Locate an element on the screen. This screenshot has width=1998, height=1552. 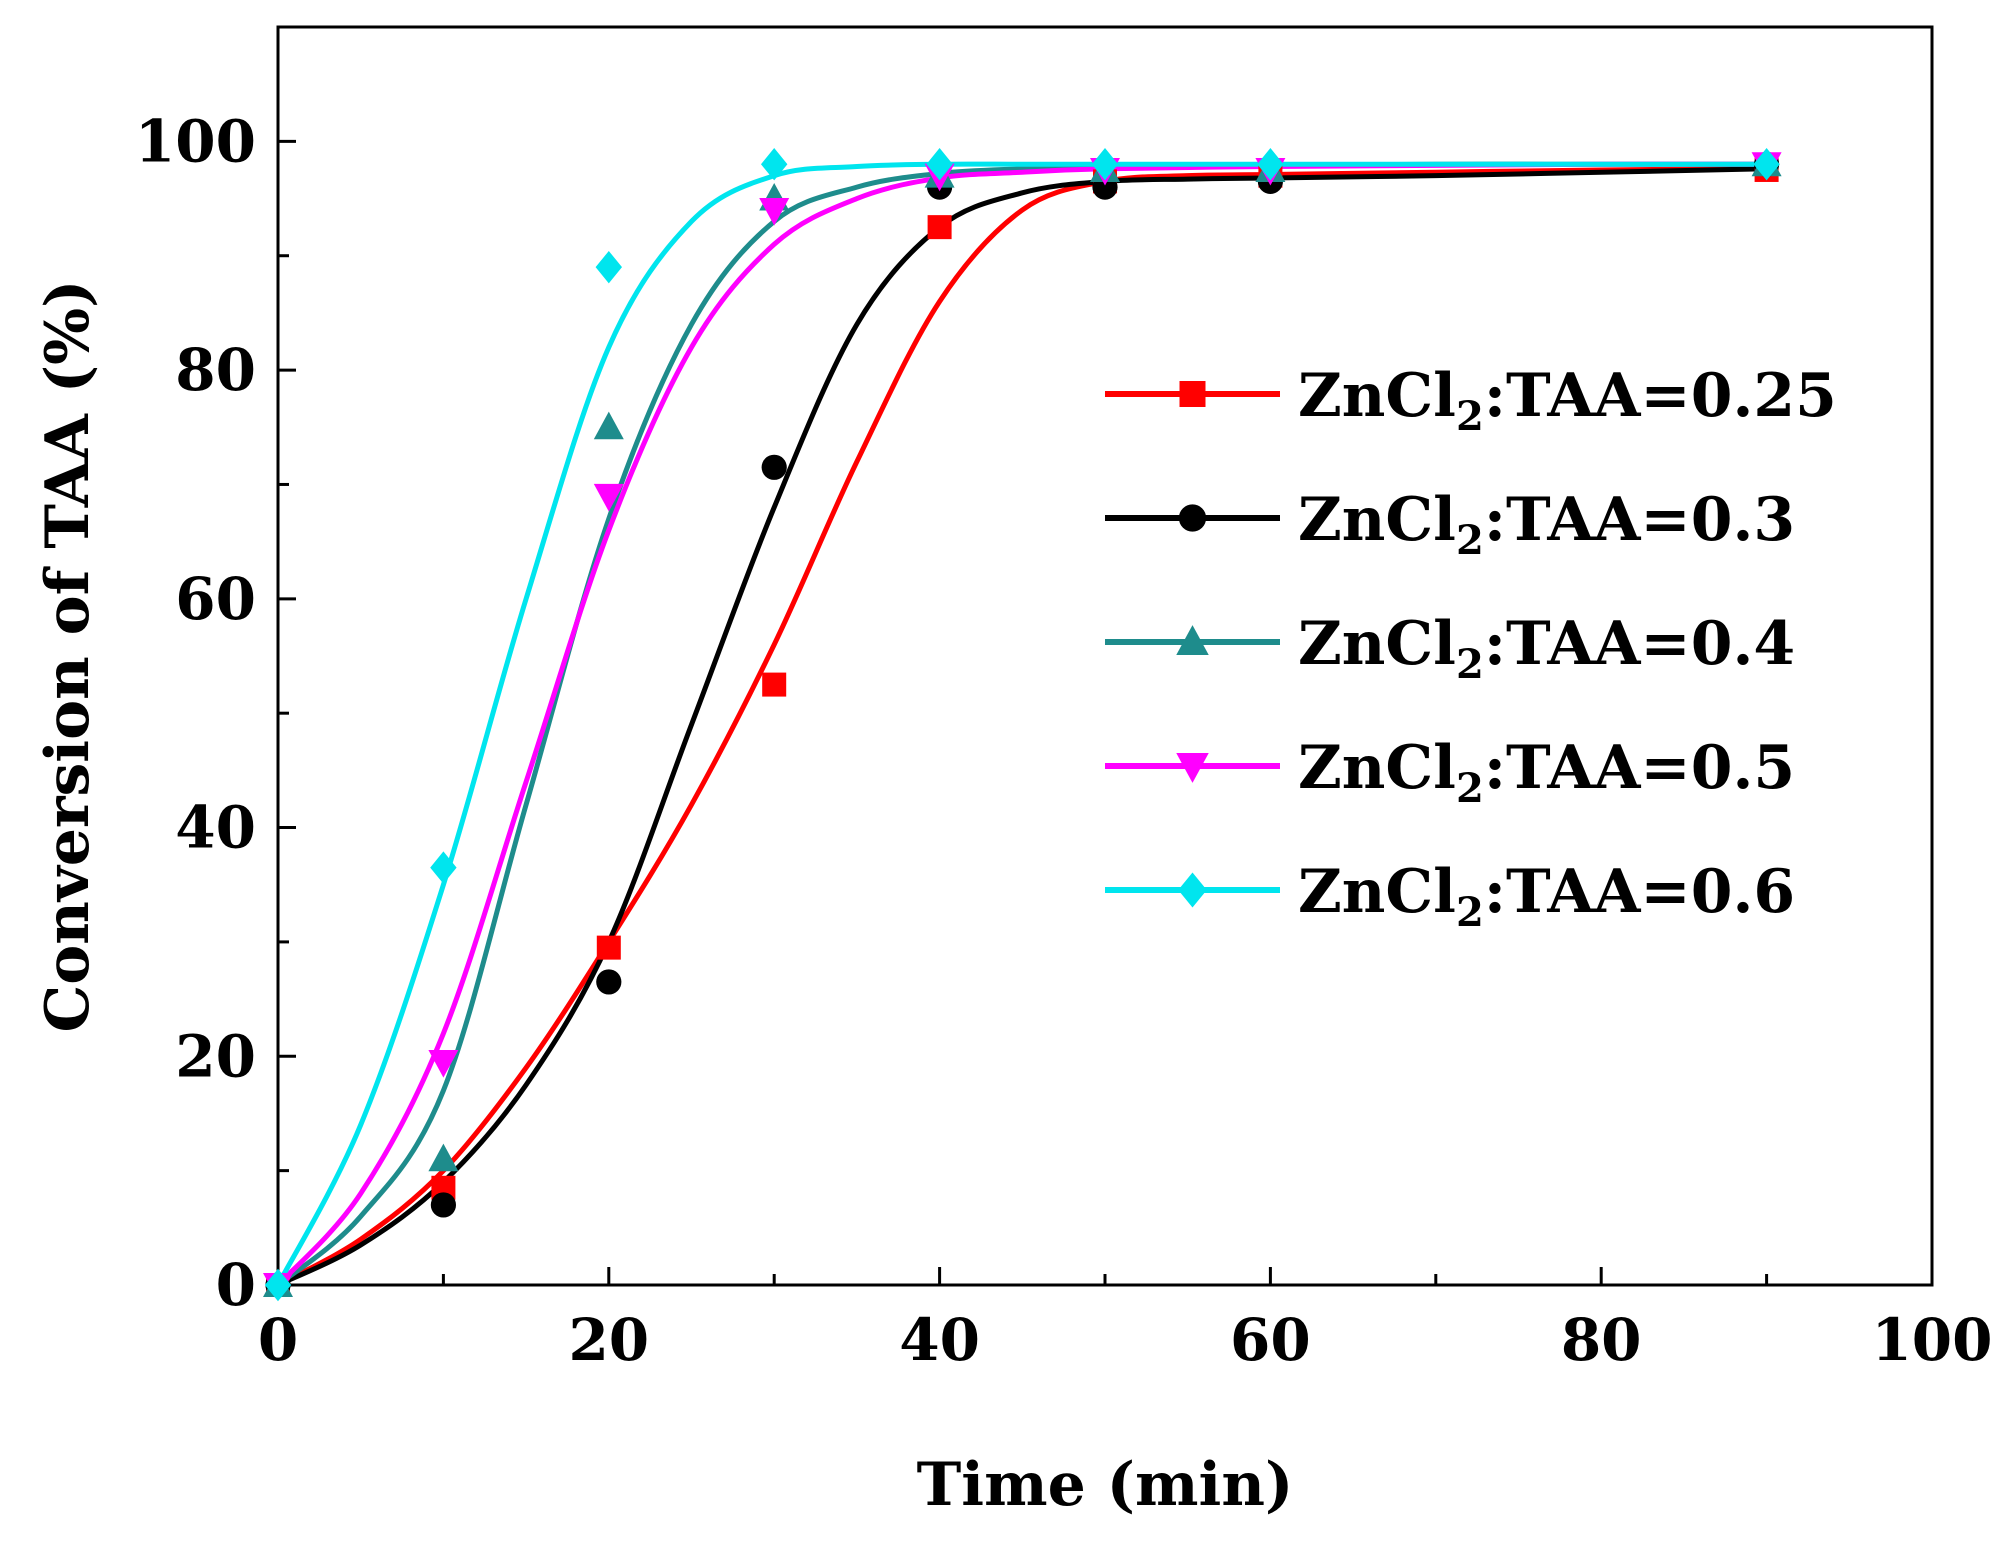
x-tick-label: 100 is located at coordinates (1931, 1340).